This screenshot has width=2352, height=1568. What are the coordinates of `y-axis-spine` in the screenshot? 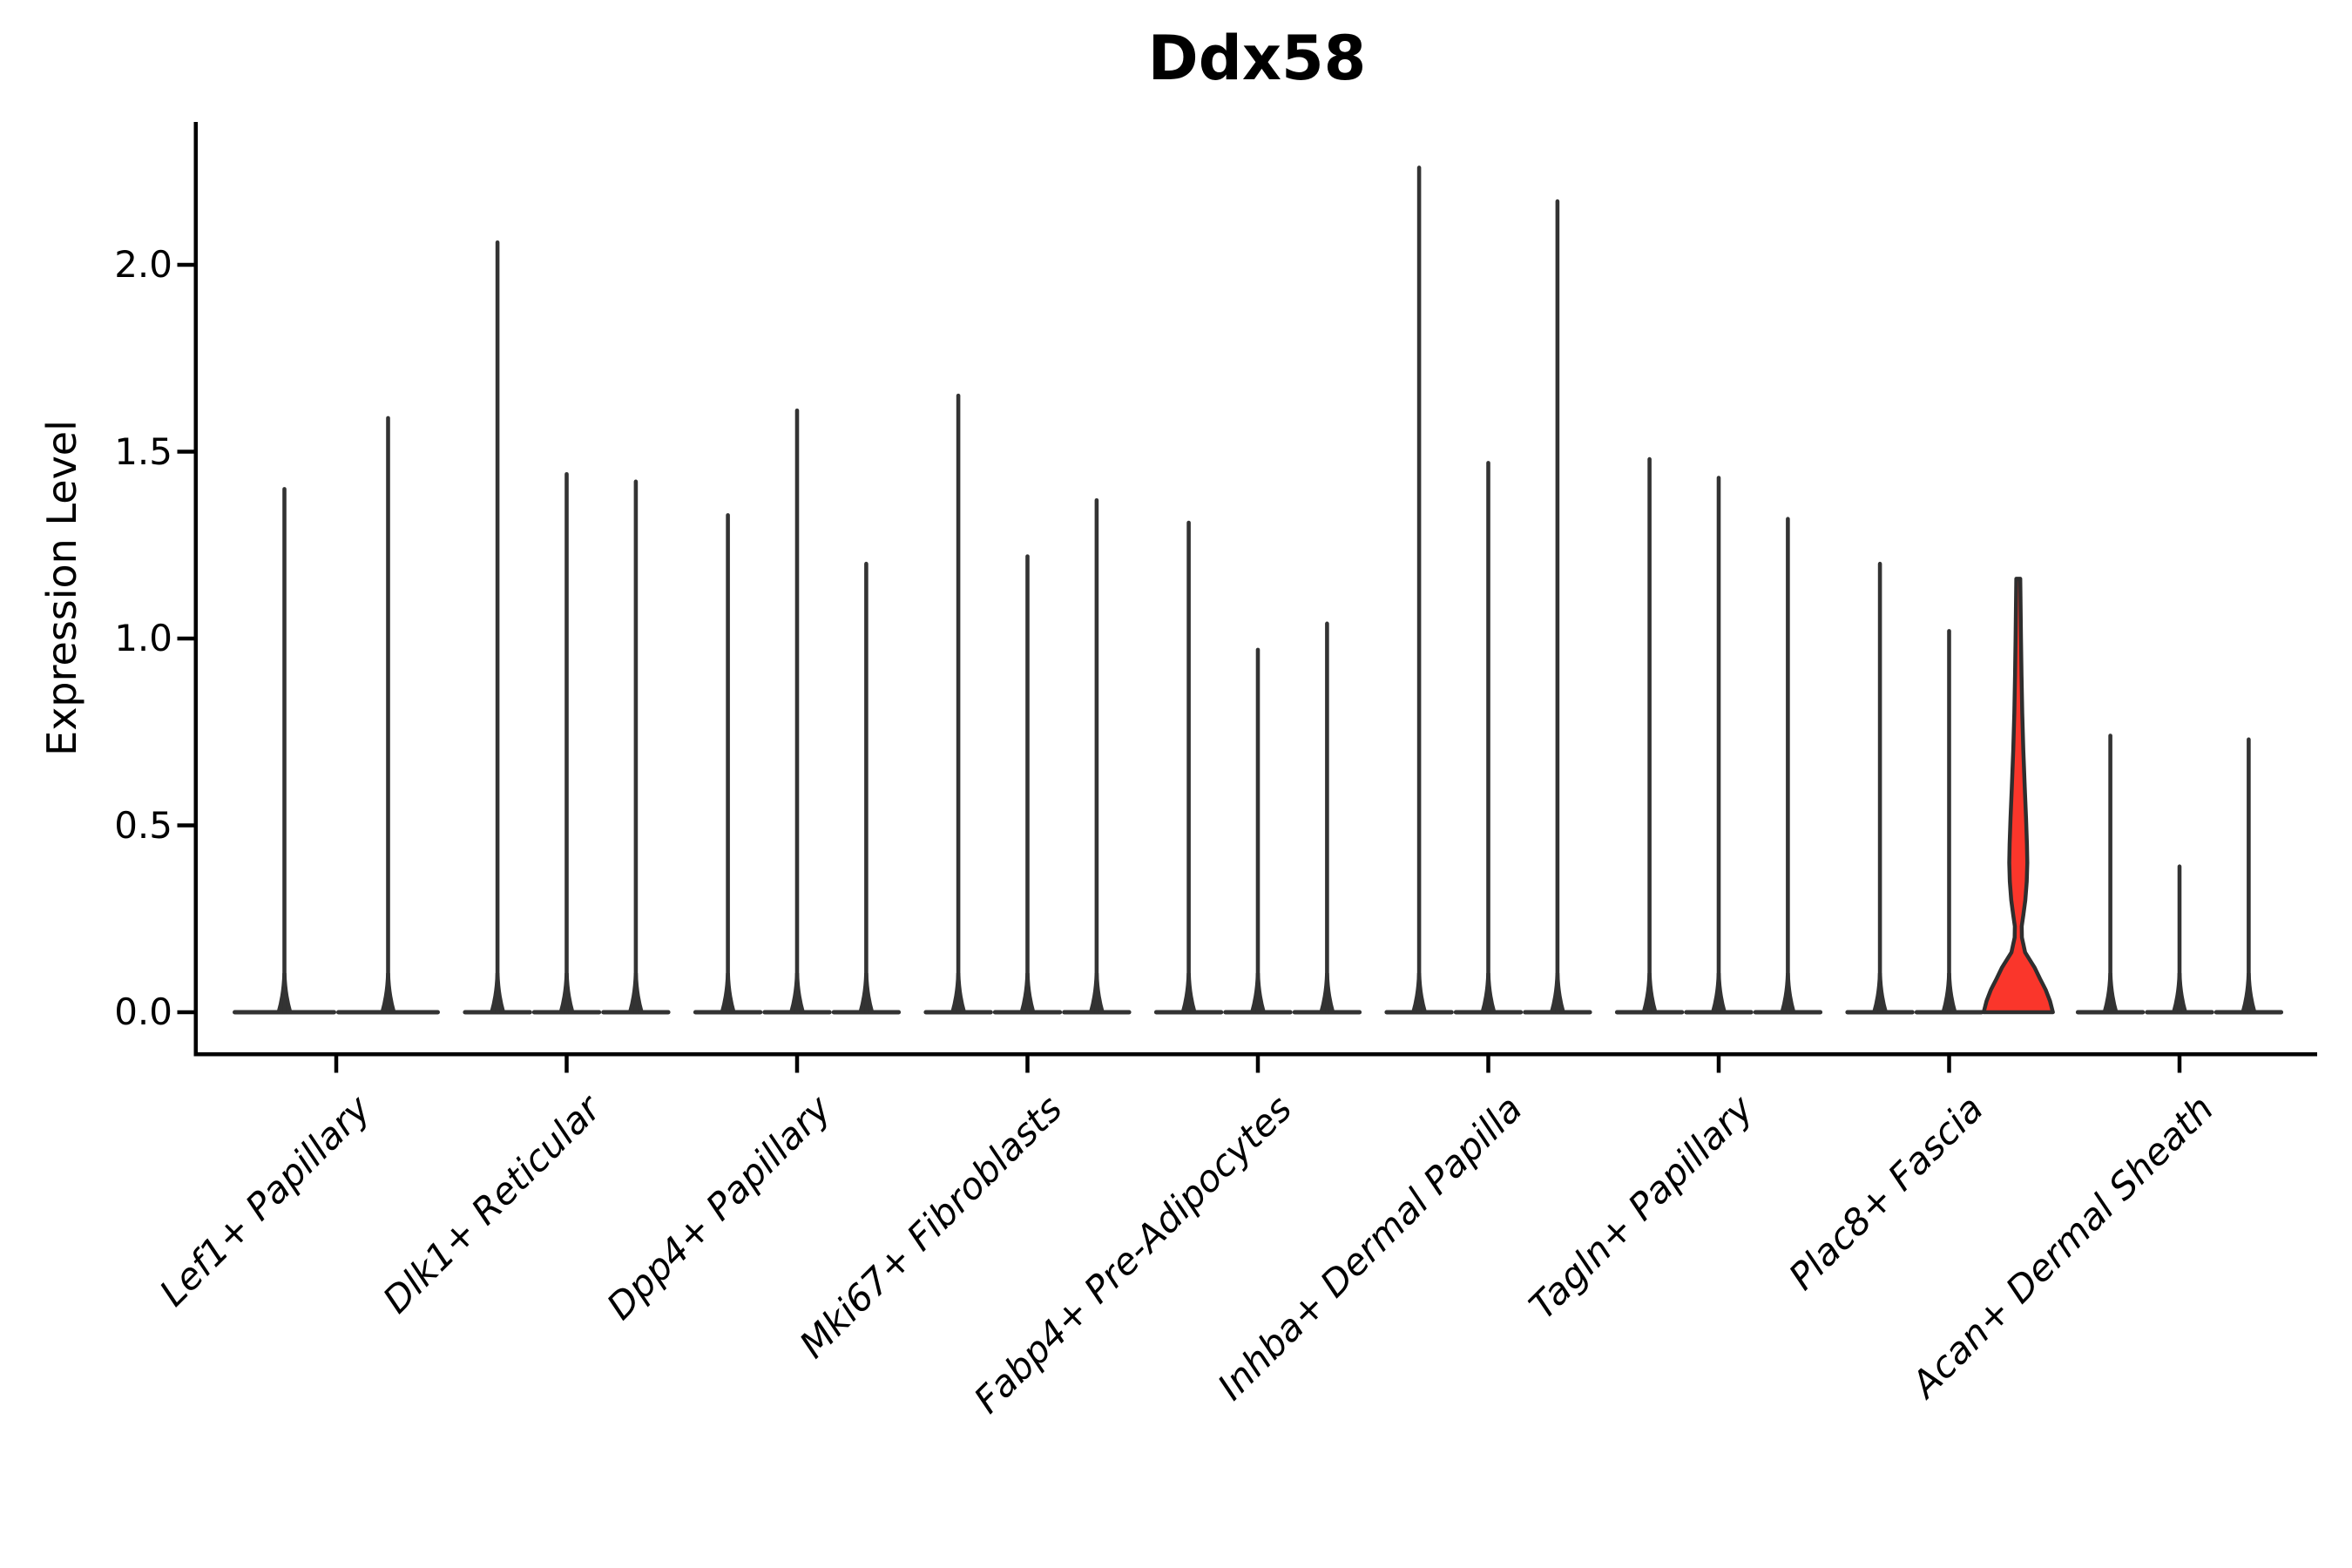 It's located at (195, 589).